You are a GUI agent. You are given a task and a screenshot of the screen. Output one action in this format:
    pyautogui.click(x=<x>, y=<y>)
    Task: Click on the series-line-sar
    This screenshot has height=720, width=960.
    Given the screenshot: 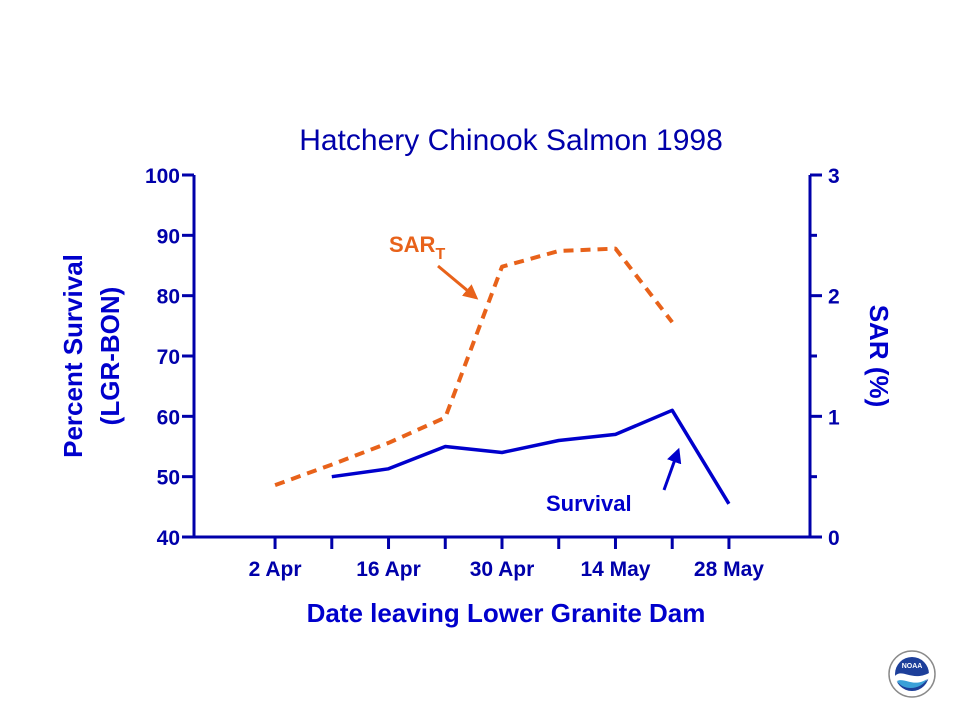 What is the action you would take?
    pyautogui.click(x=474, y=366)
    